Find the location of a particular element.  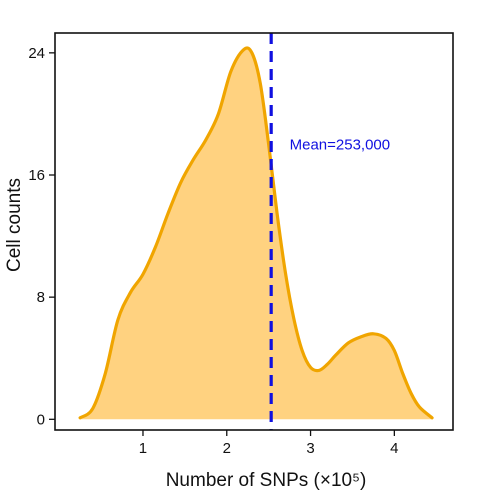

y-tick-label: 24 is located at coordinates (36, 53).